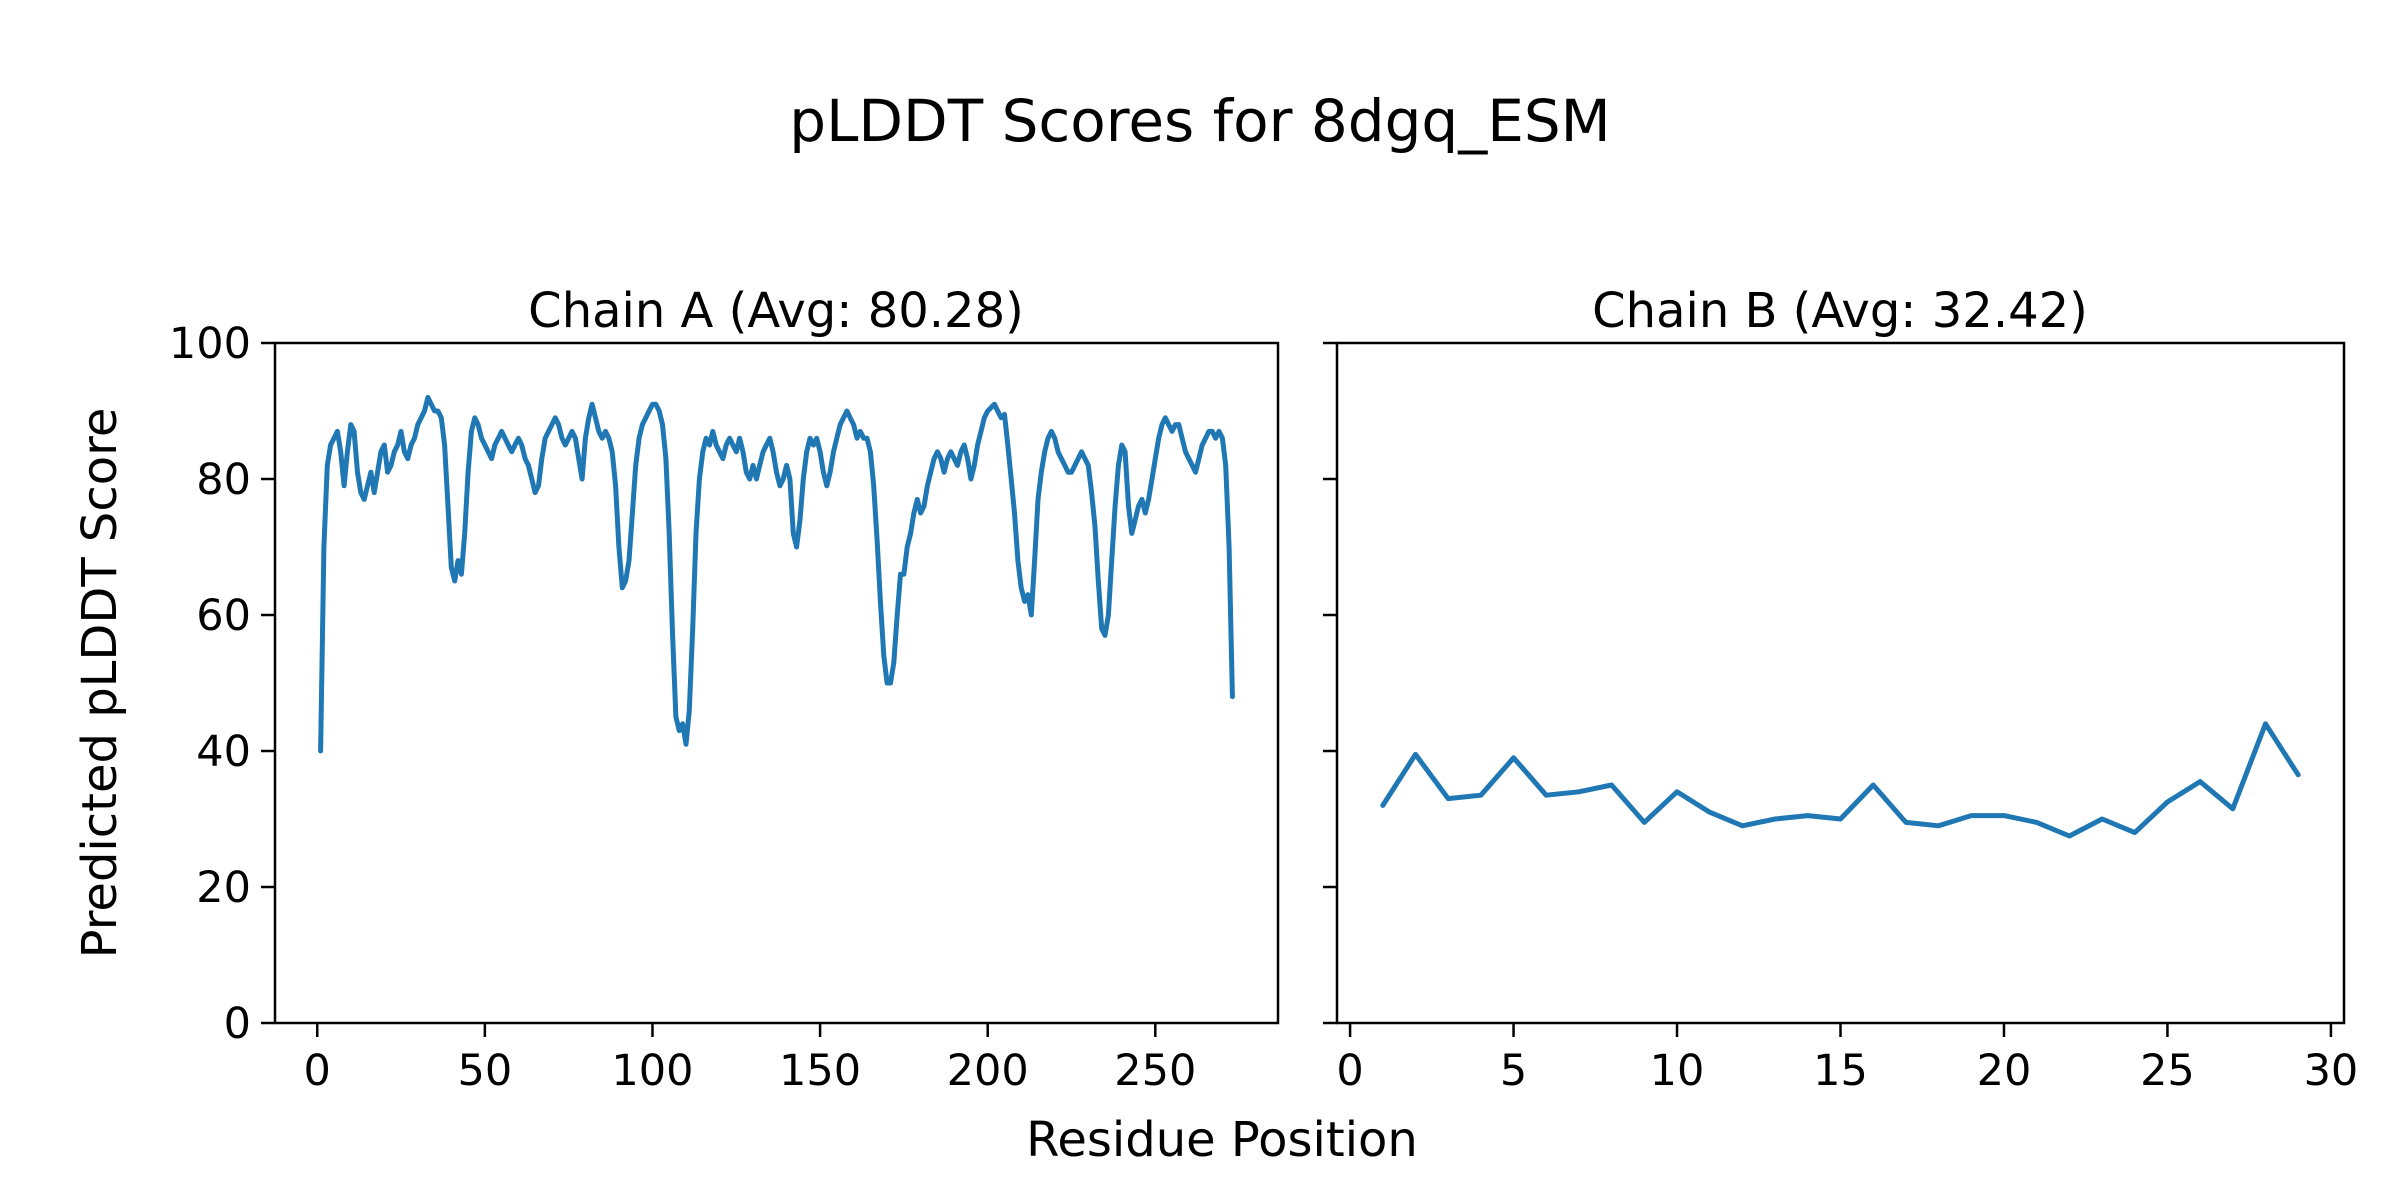 This screenshot has height=1200, width=2400. What do you see at coordinates (776, 311) in the screenshot?
I see `chain-a-subplot-title: Chain A (Avg: 80.28)` at bounding box center [776, 311].